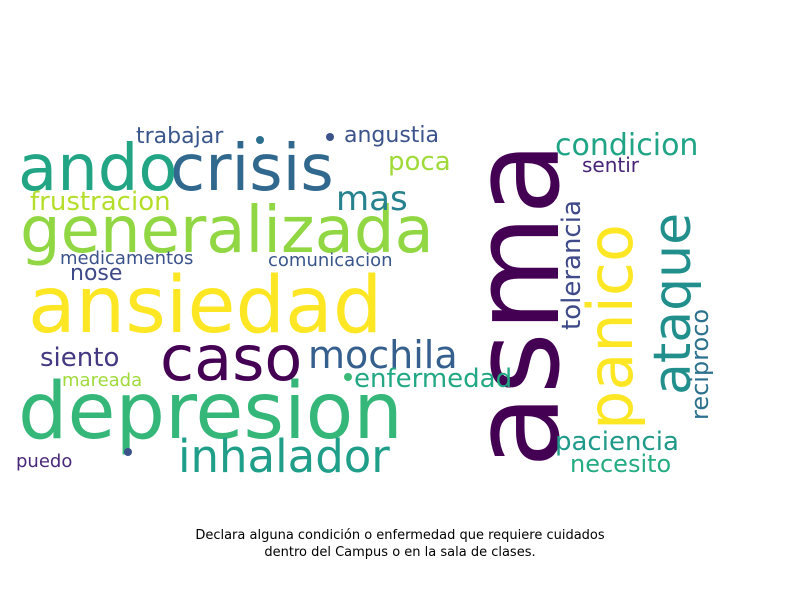  What do you see at coordinates (626, 145) in the screenshot?
I see `word-condicion: condicion` at bounding box center [626, 145].